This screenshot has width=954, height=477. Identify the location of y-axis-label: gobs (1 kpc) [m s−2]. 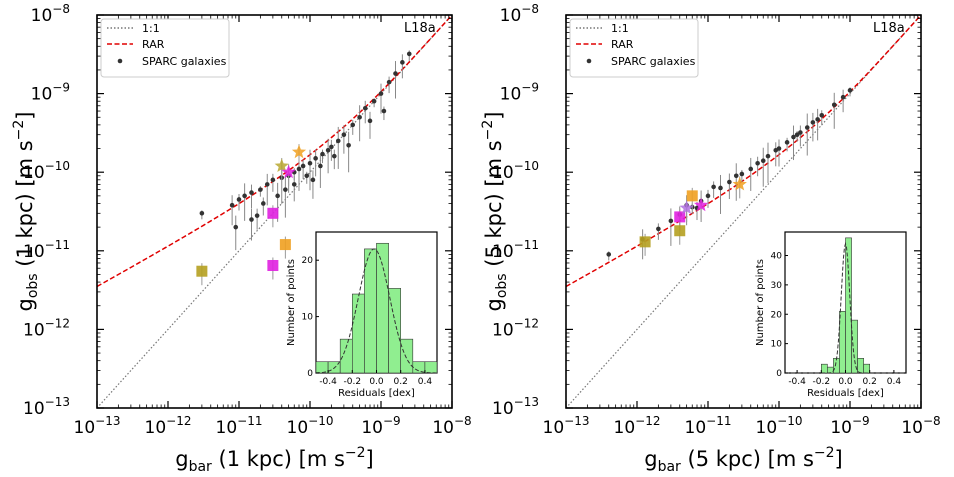
(26, 211).